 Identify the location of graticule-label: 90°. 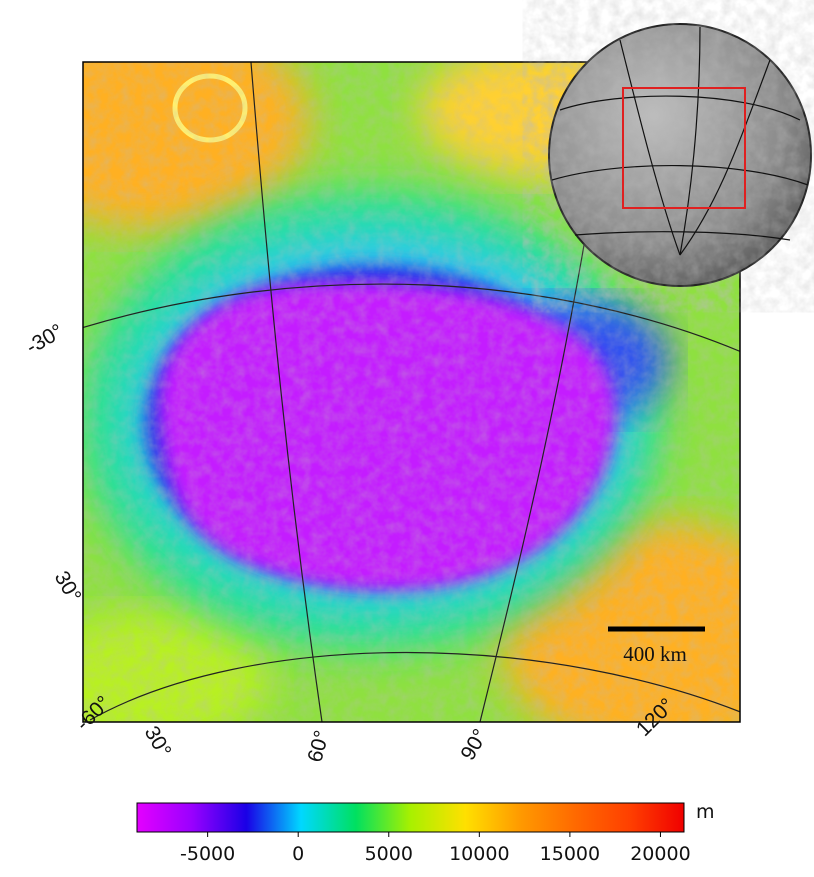
(474, 744).